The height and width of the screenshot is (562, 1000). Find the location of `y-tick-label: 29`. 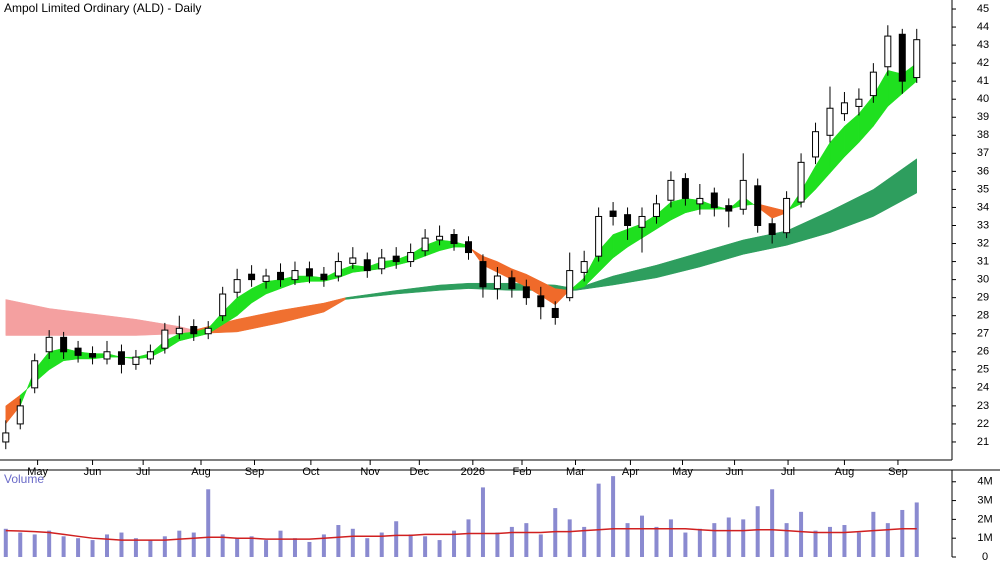

y-tick-label: 29 is located at coordinates (983, 298).